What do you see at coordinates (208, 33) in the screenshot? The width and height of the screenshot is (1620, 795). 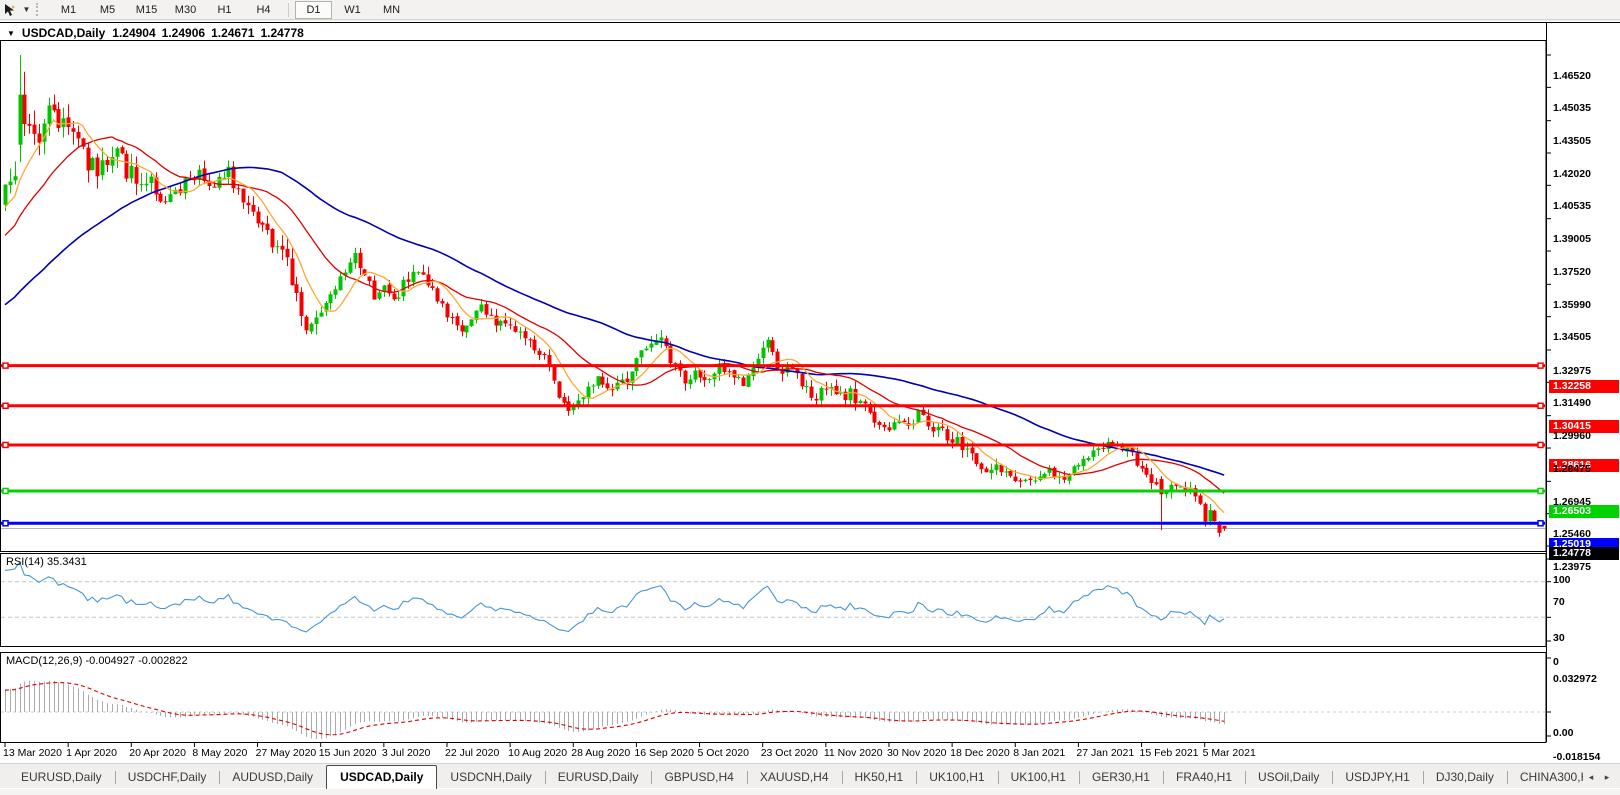 I see `quote-ohlc: 1.24904 1.24906 1.24671 1.24778` at bounding box center [208, 33].